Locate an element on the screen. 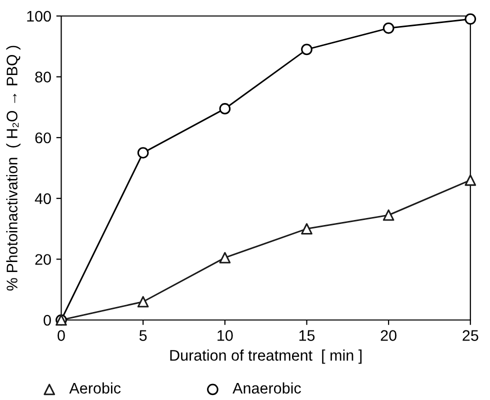 This screenshot has height=400, width=490. y-tick-label: 60 is located at coordinates (43, 138).